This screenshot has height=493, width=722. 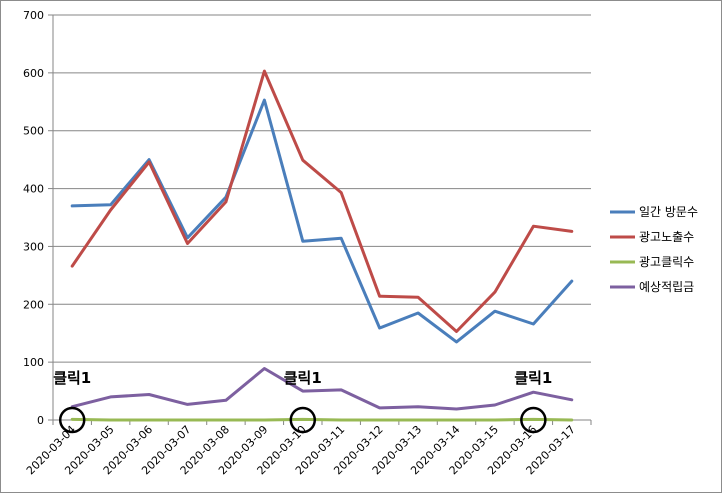 What do you see at coordinates (33, 304) in the screenshot?
I see `y-tick-label: 200` at bounding box center [33, 304].